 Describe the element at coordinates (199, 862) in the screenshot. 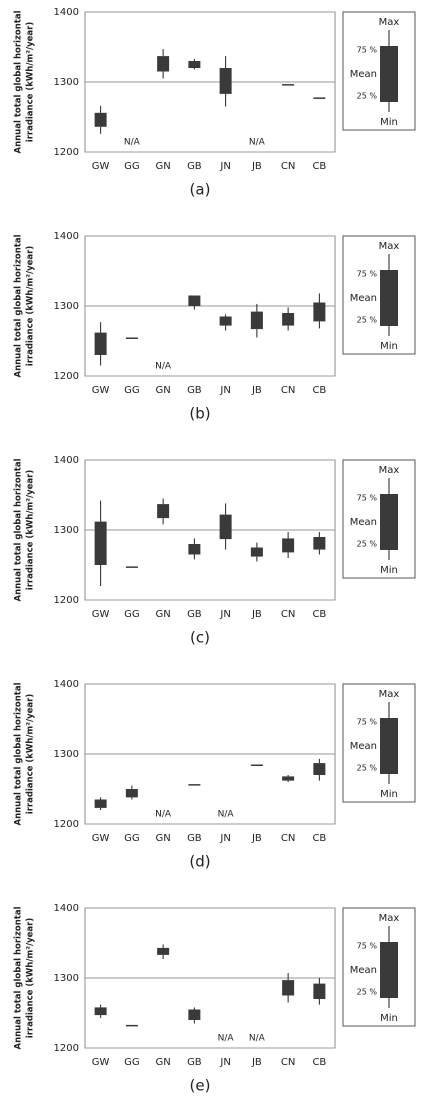

I see `panel-label: (d)` at that location.